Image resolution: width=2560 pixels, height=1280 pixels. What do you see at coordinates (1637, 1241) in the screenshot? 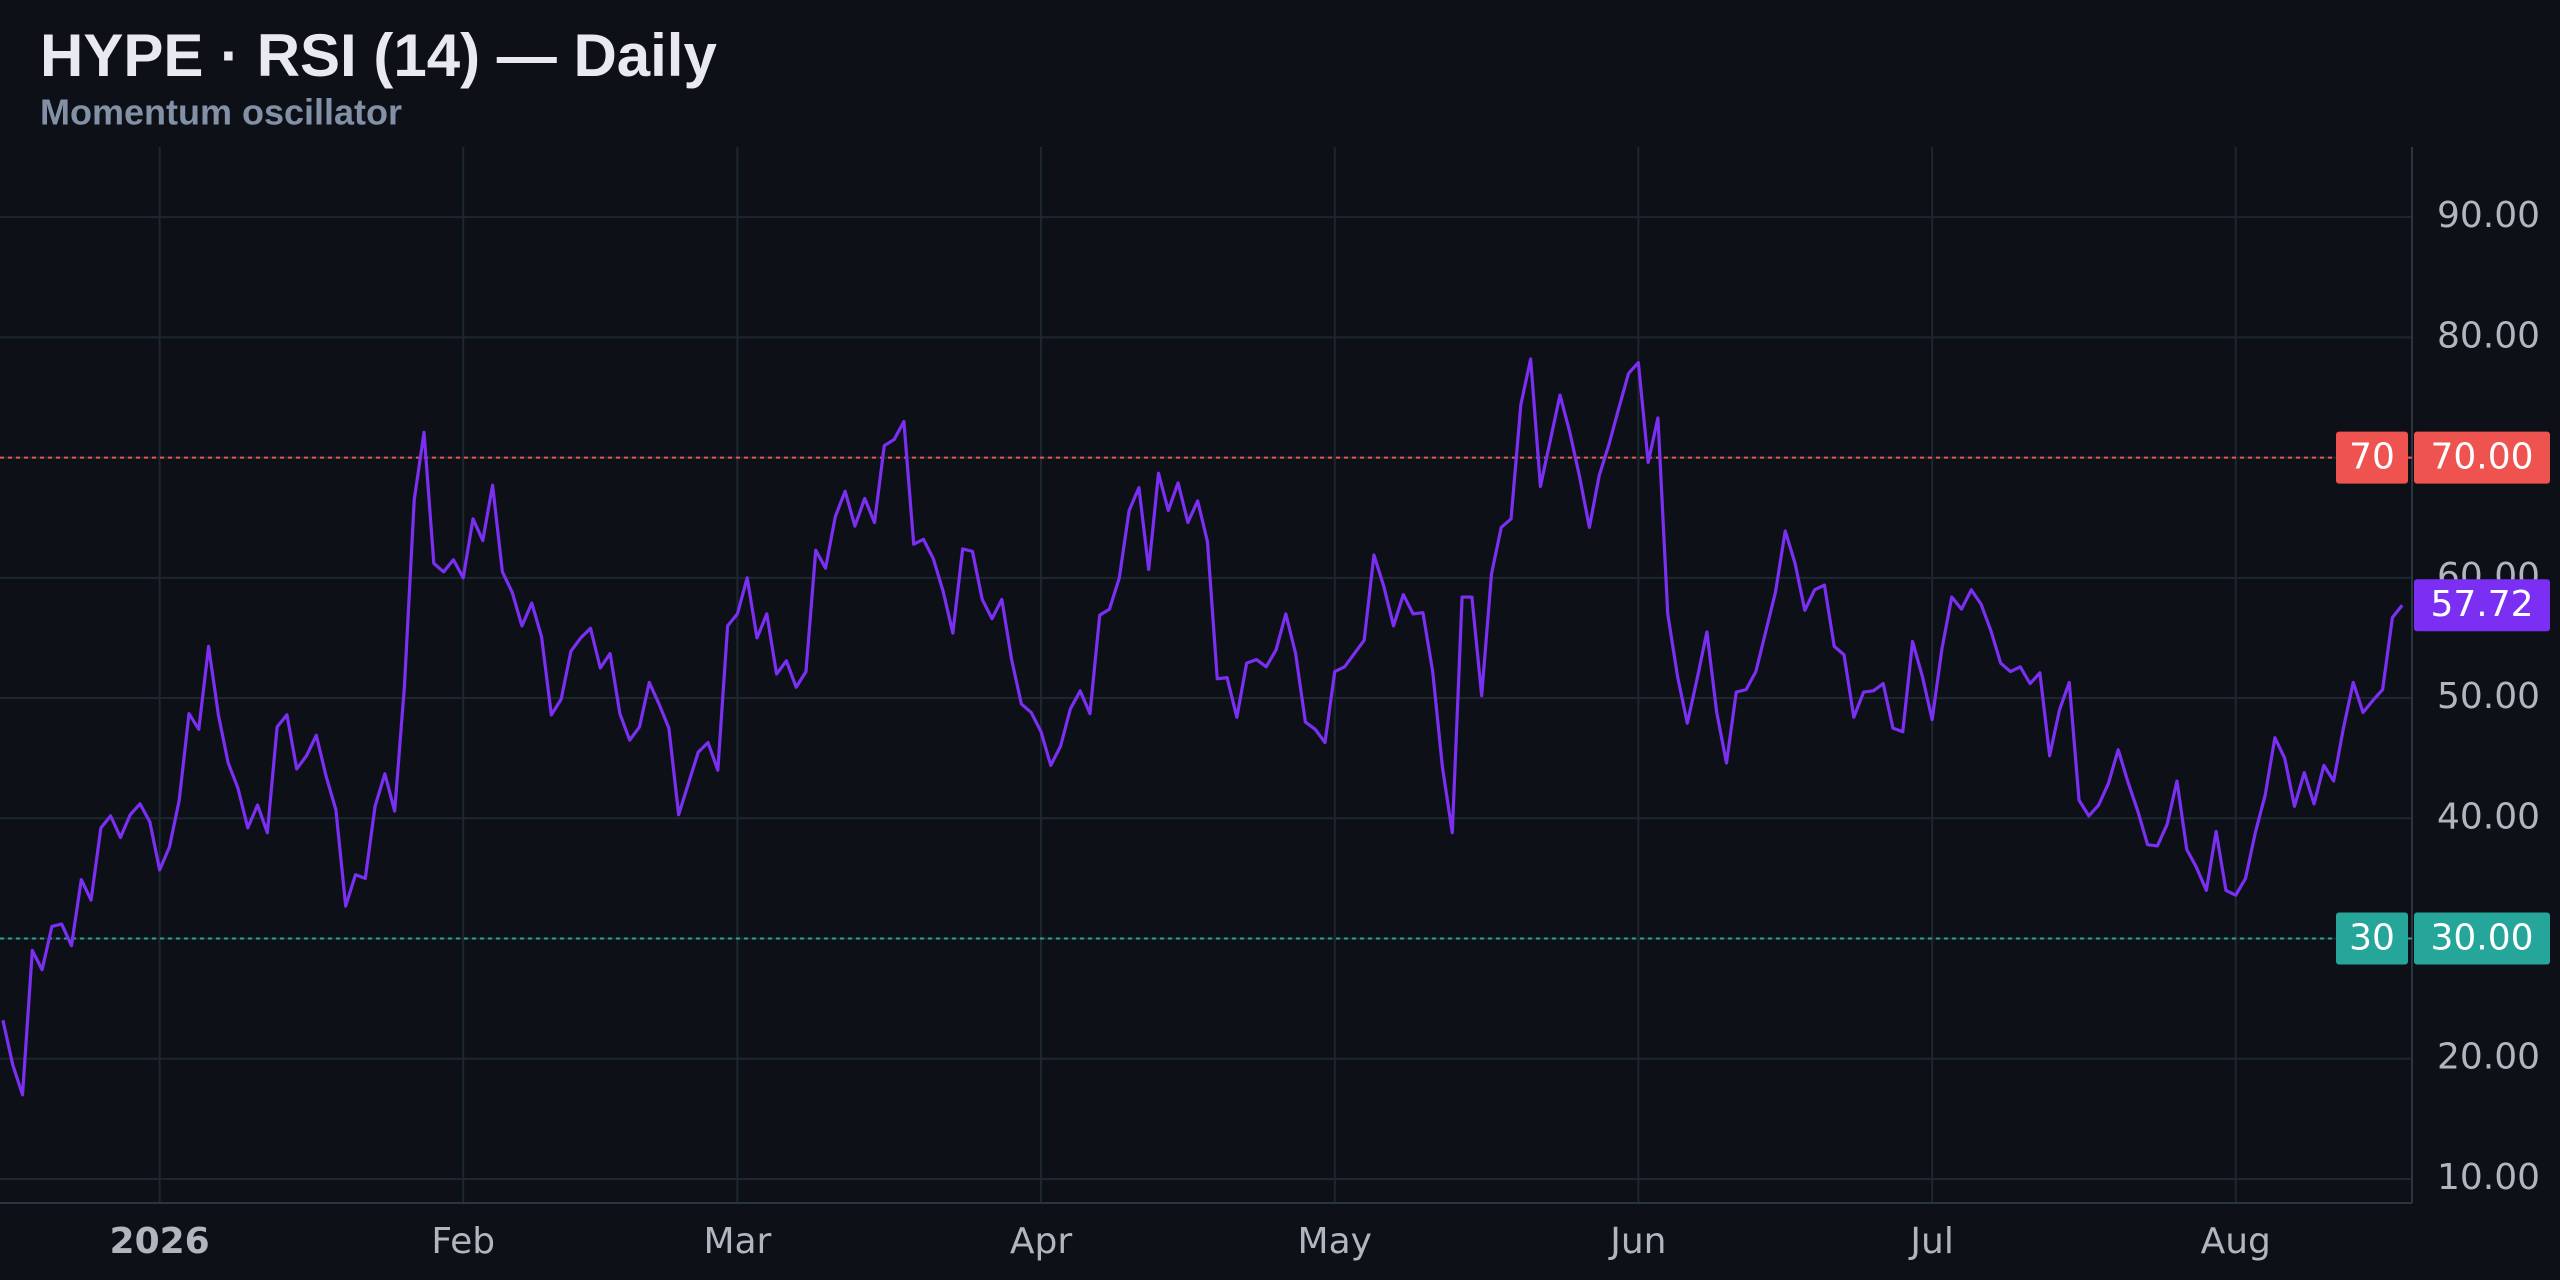
I see `x-tick-label: Jun` at bounding box center [1637, 1241].